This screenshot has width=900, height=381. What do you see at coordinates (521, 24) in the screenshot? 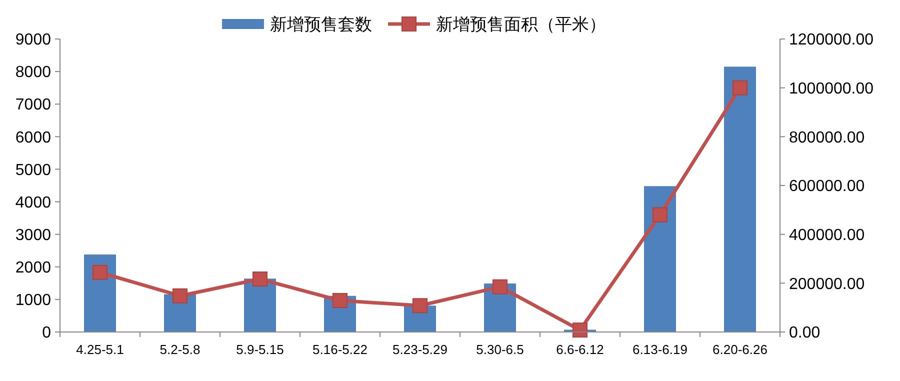
I see `legend-label: 新增预售面积（平米）` at bounding box center [521, 24].